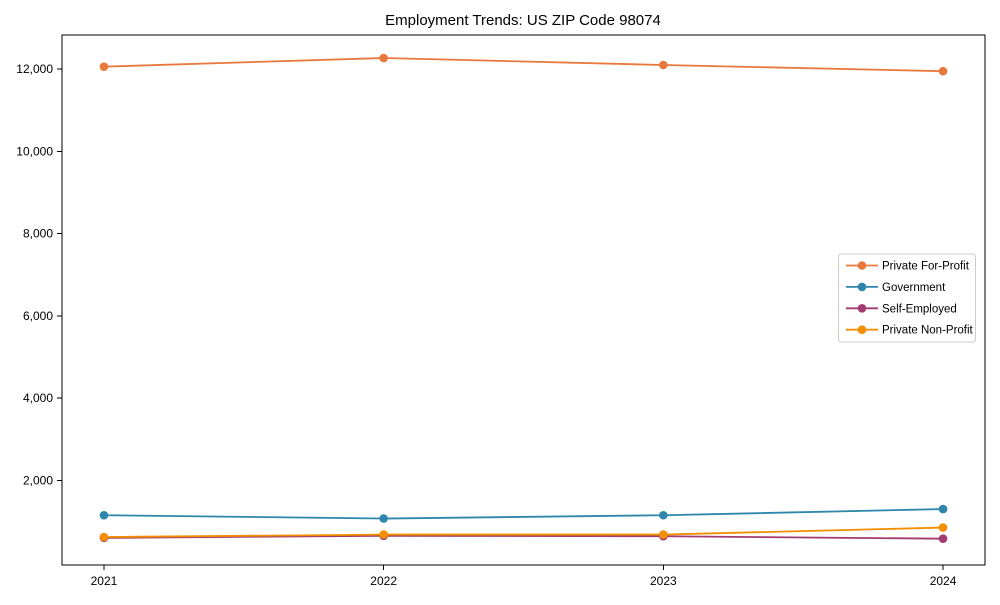 The image size is (1000, 605). I want to click on x-tick-label: 2023, so click(663, 581).